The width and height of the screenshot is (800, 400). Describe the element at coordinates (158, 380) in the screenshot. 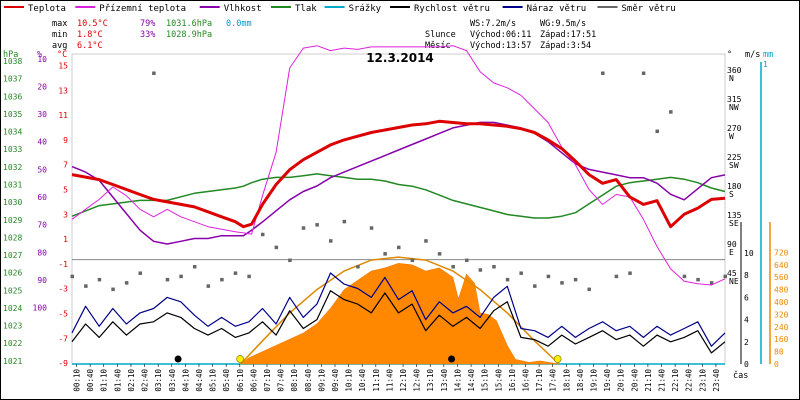

I see `axis-time-tick: 03:10` at that location.